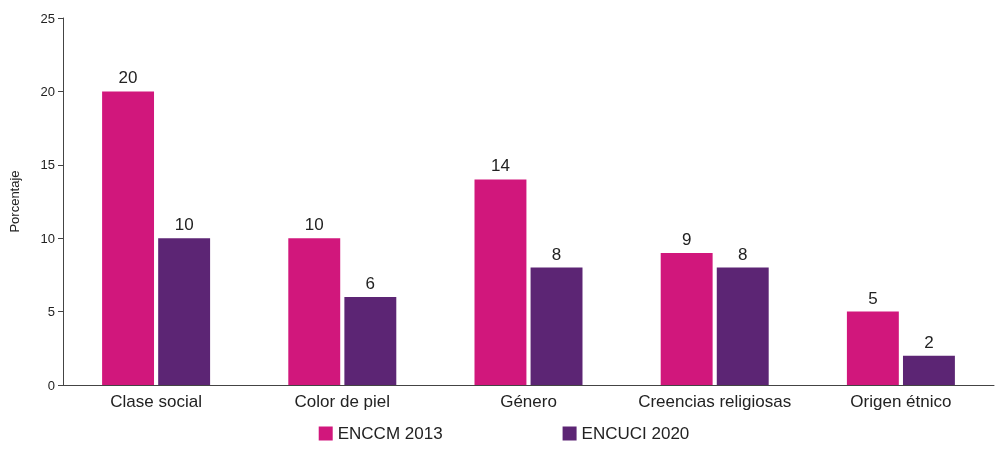  What do you see at coordinates (390, 433) in the screenshot?
I see `legend-label: ENCCM 2013` at bounding box center [390, 433].